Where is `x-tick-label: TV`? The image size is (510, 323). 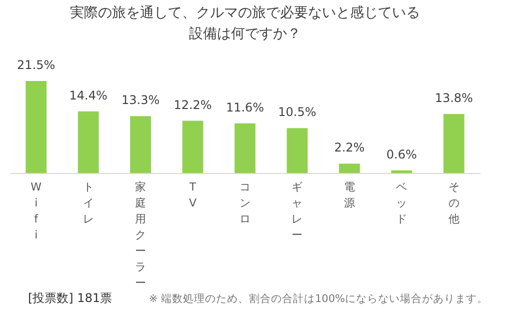 x-tick-label: TV is located at coordinates (193, 195).